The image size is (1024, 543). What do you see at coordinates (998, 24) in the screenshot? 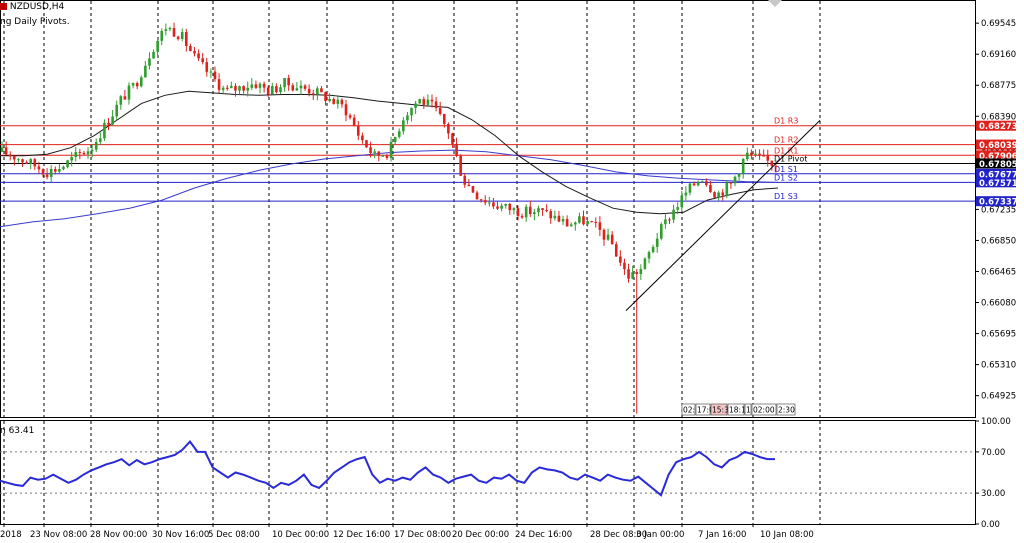
I see `price-tick-label: 0.69545` at bounding box center [998, 24].